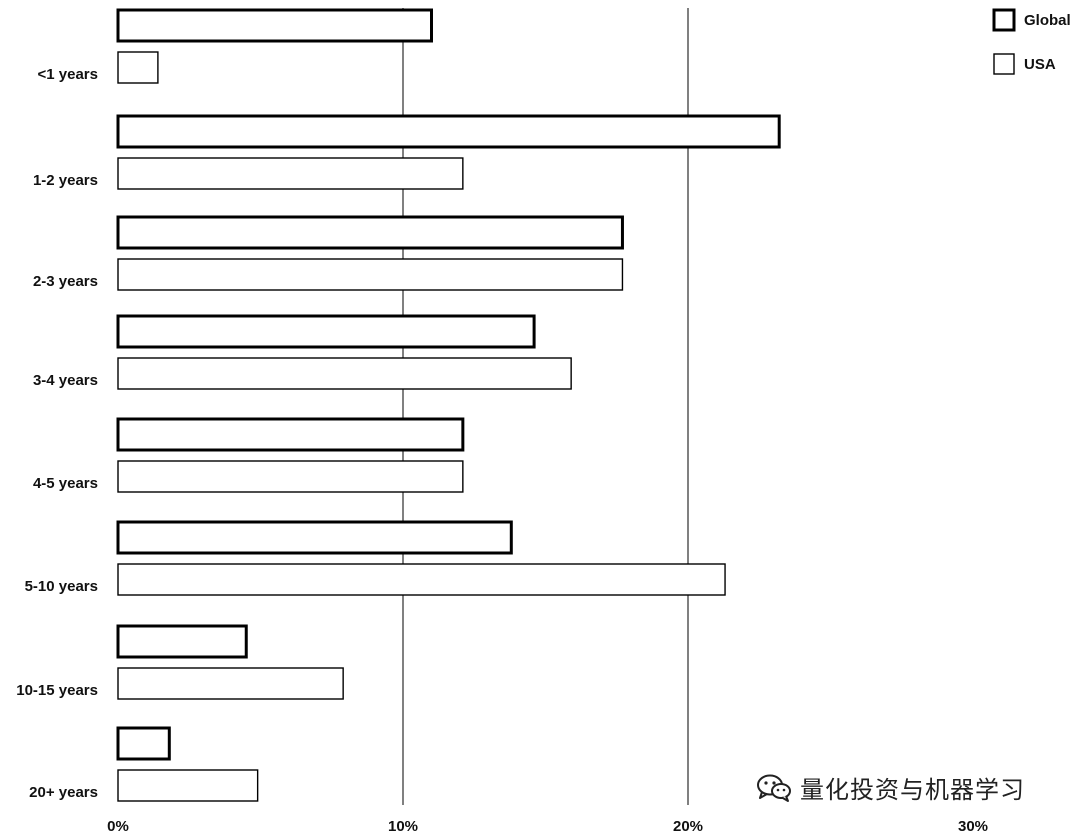  What do you see at coordinates (688, 826) in the screenshot?
I see `x-tick-label: 20%` at bounding box center [688, 826].